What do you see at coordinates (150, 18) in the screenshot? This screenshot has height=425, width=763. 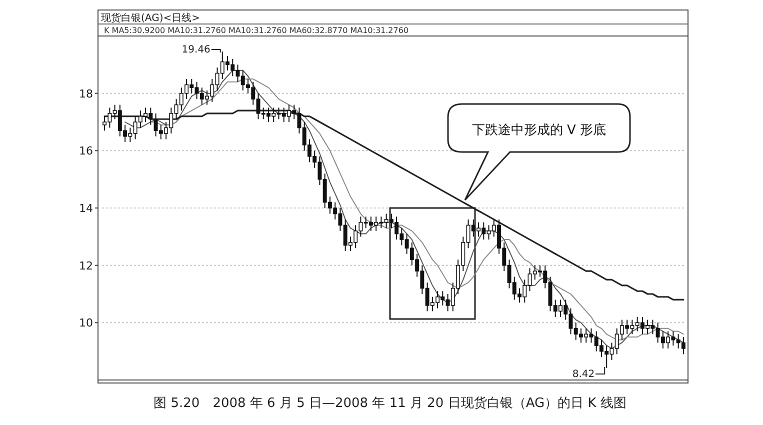 I see `chart-title: 现货白银(AG)<日线>` at bounding box center [150, 18].